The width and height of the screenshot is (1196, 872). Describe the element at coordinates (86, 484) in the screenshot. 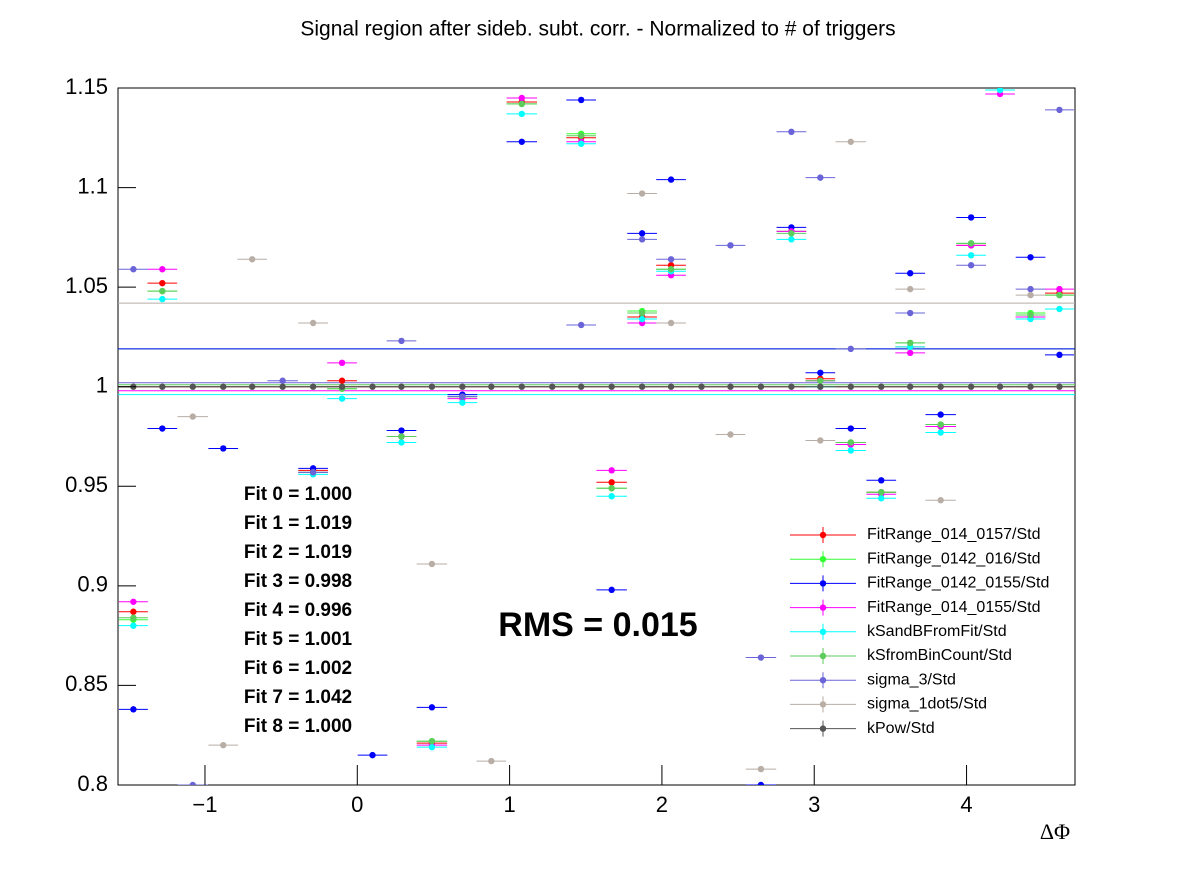

I see `y-tick-label: 0.95` at that location.